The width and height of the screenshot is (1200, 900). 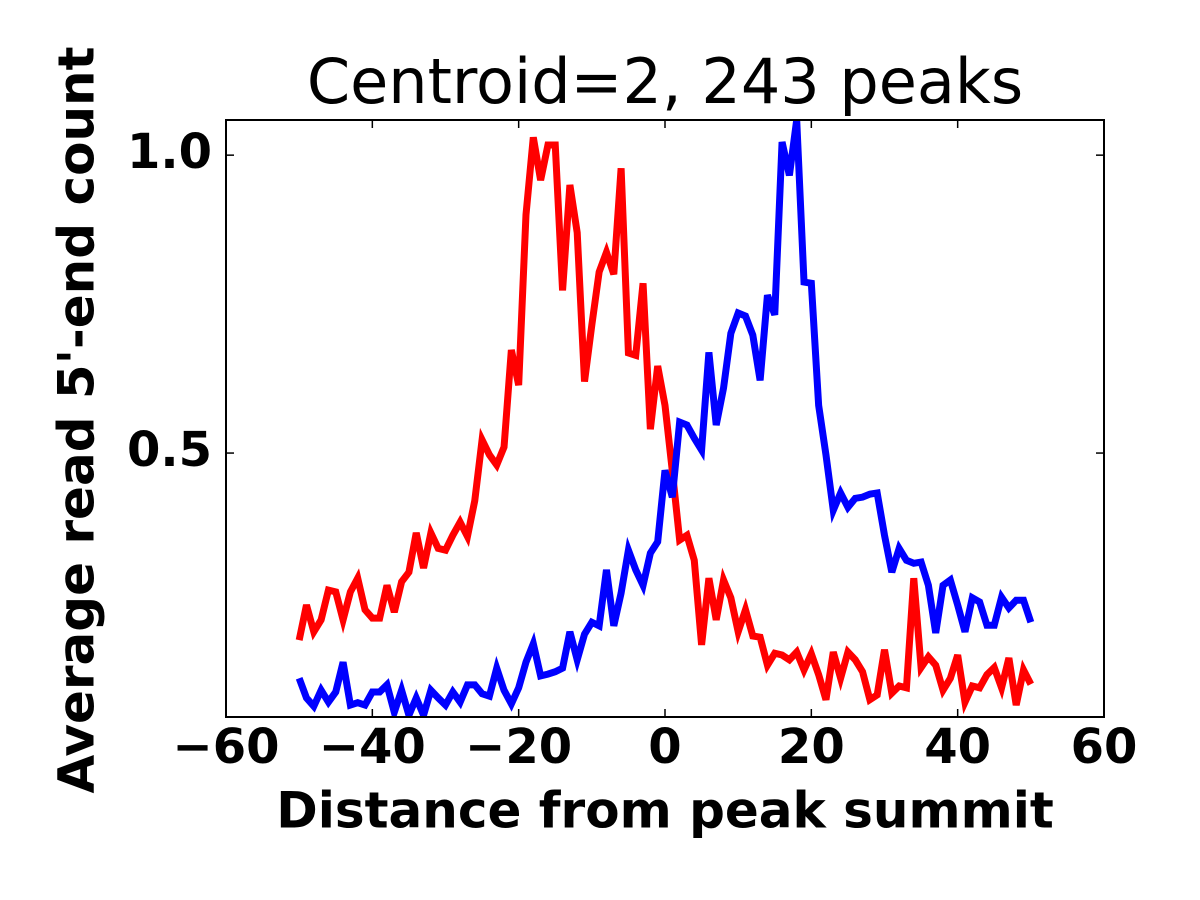 What do you see at coordinates (169, 152) in the screenshot?
I see `y-tick-label: 1.0` at bounding box center [169, 152].